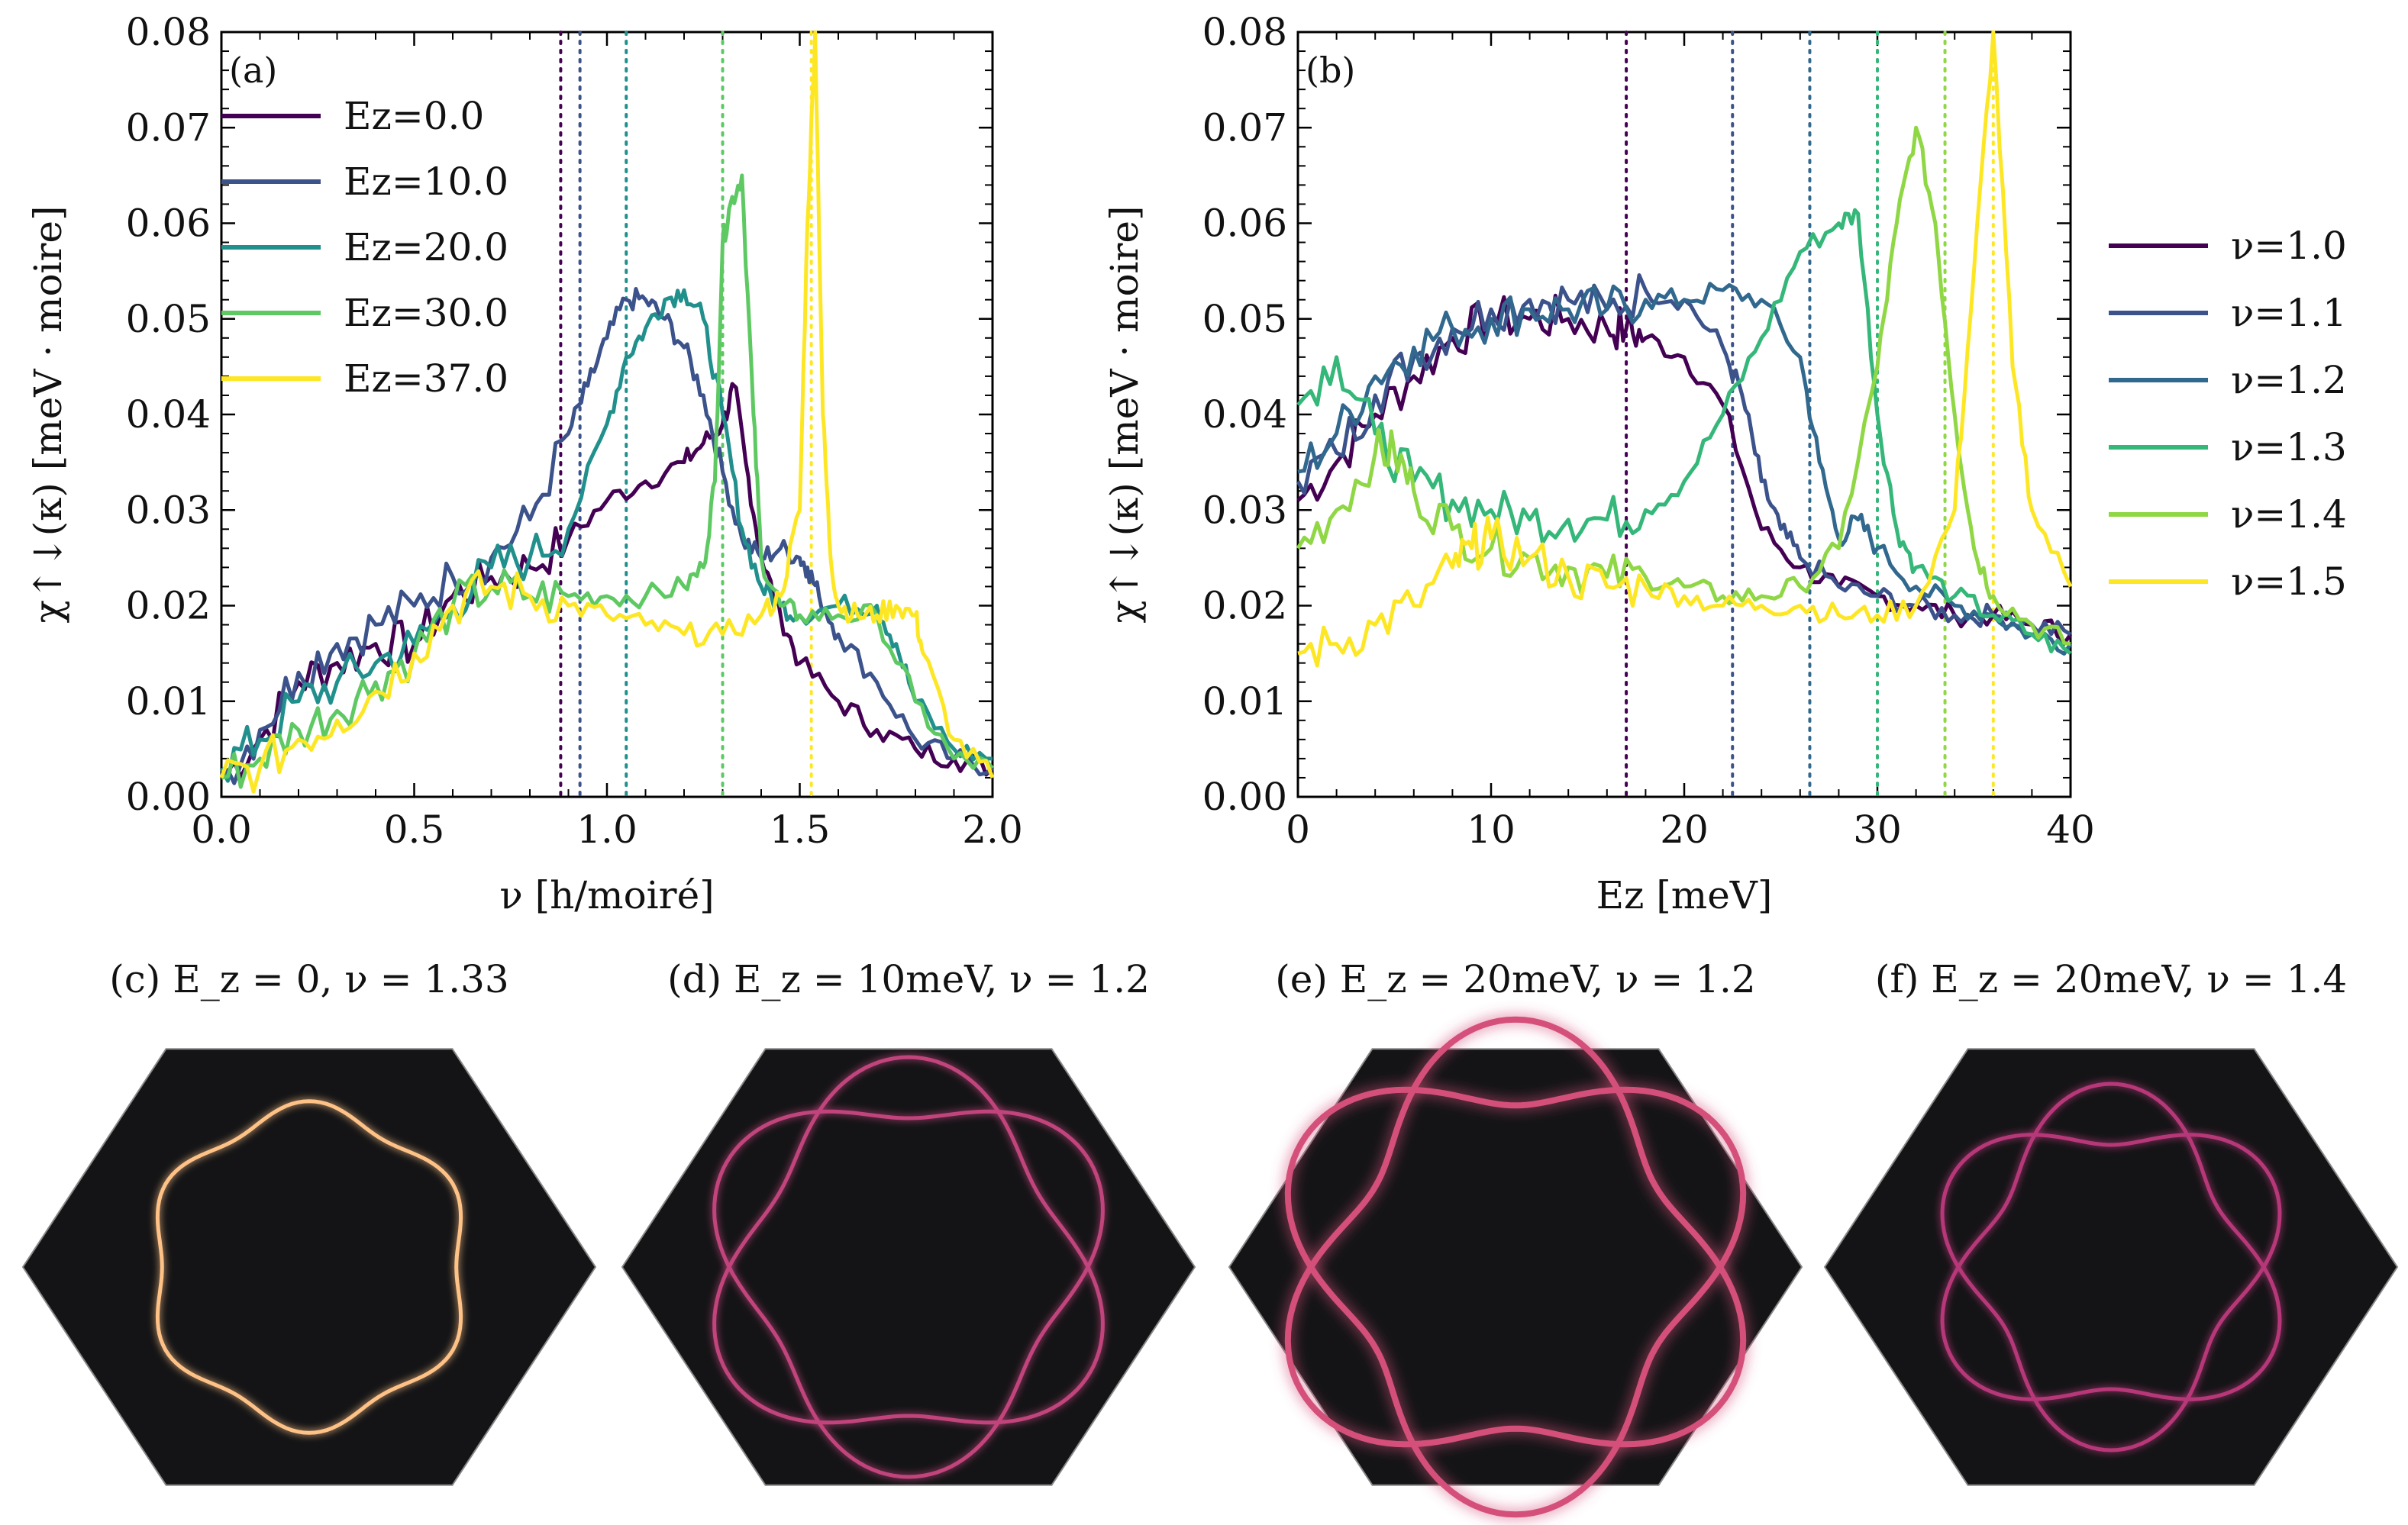 Image resolution: width=2408 pixels, height=1525 pixels. What do you see at coordinates (1515, 979) in the screenshot?
I see `inset-e-title: (e) E_z = 20meV, ν = 1.2` at bounding box center [1515, 979].